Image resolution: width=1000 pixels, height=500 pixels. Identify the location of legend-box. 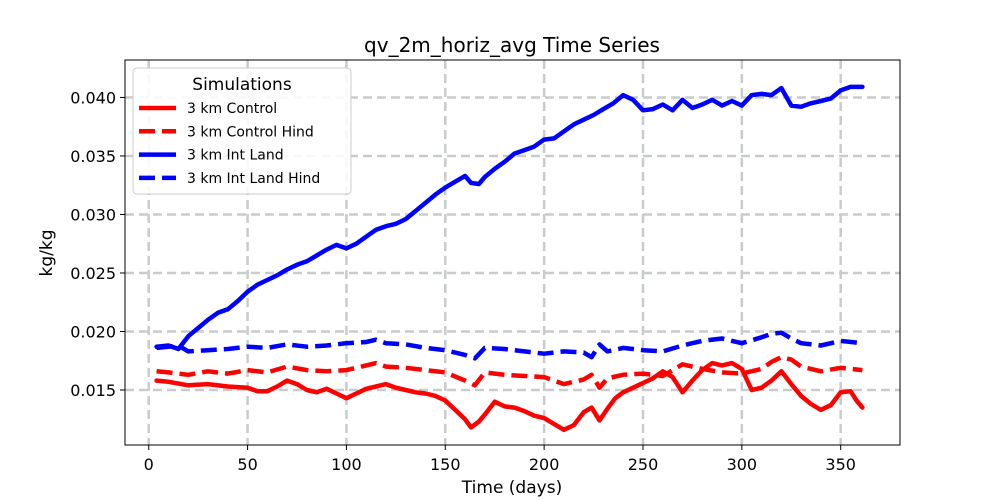
(242, 131).